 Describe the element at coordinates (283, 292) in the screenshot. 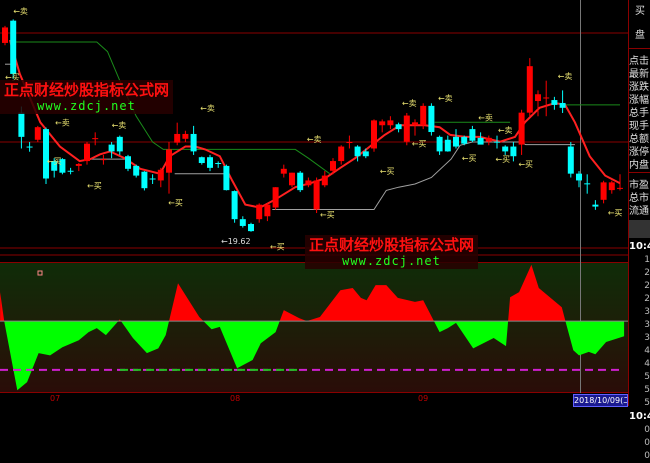

I see `oscillator-positive-area` at that location.